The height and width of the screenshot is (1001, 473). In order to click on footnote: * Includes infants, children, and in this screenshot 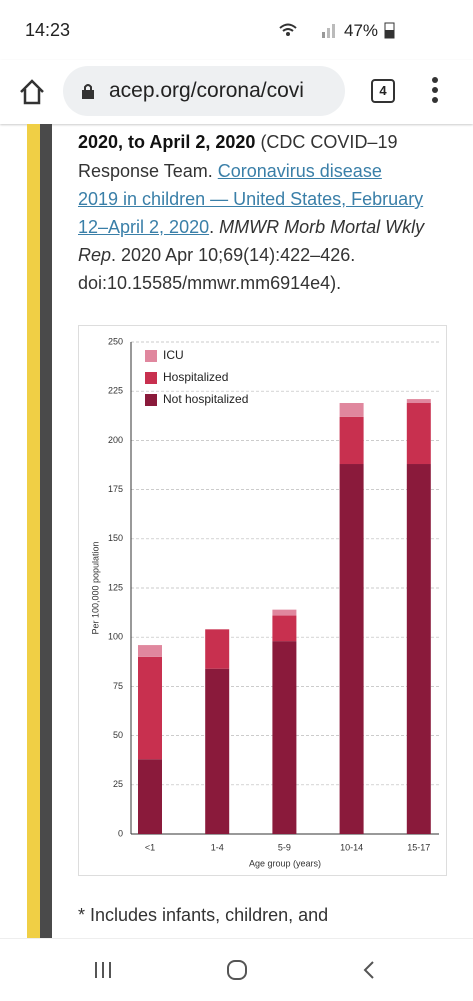, I will do `click(203, 915)`.